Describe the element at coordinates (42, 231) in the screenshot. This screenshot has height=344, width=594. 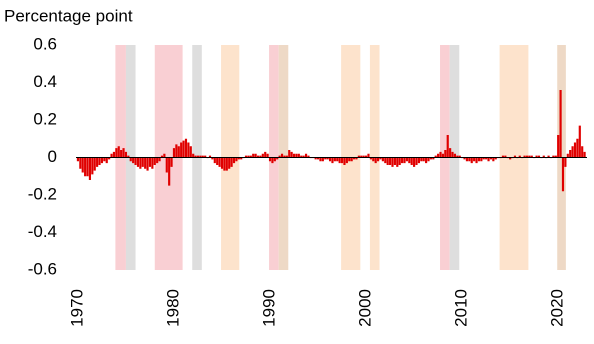
I see `y-tick-label: -0.4` at that location.